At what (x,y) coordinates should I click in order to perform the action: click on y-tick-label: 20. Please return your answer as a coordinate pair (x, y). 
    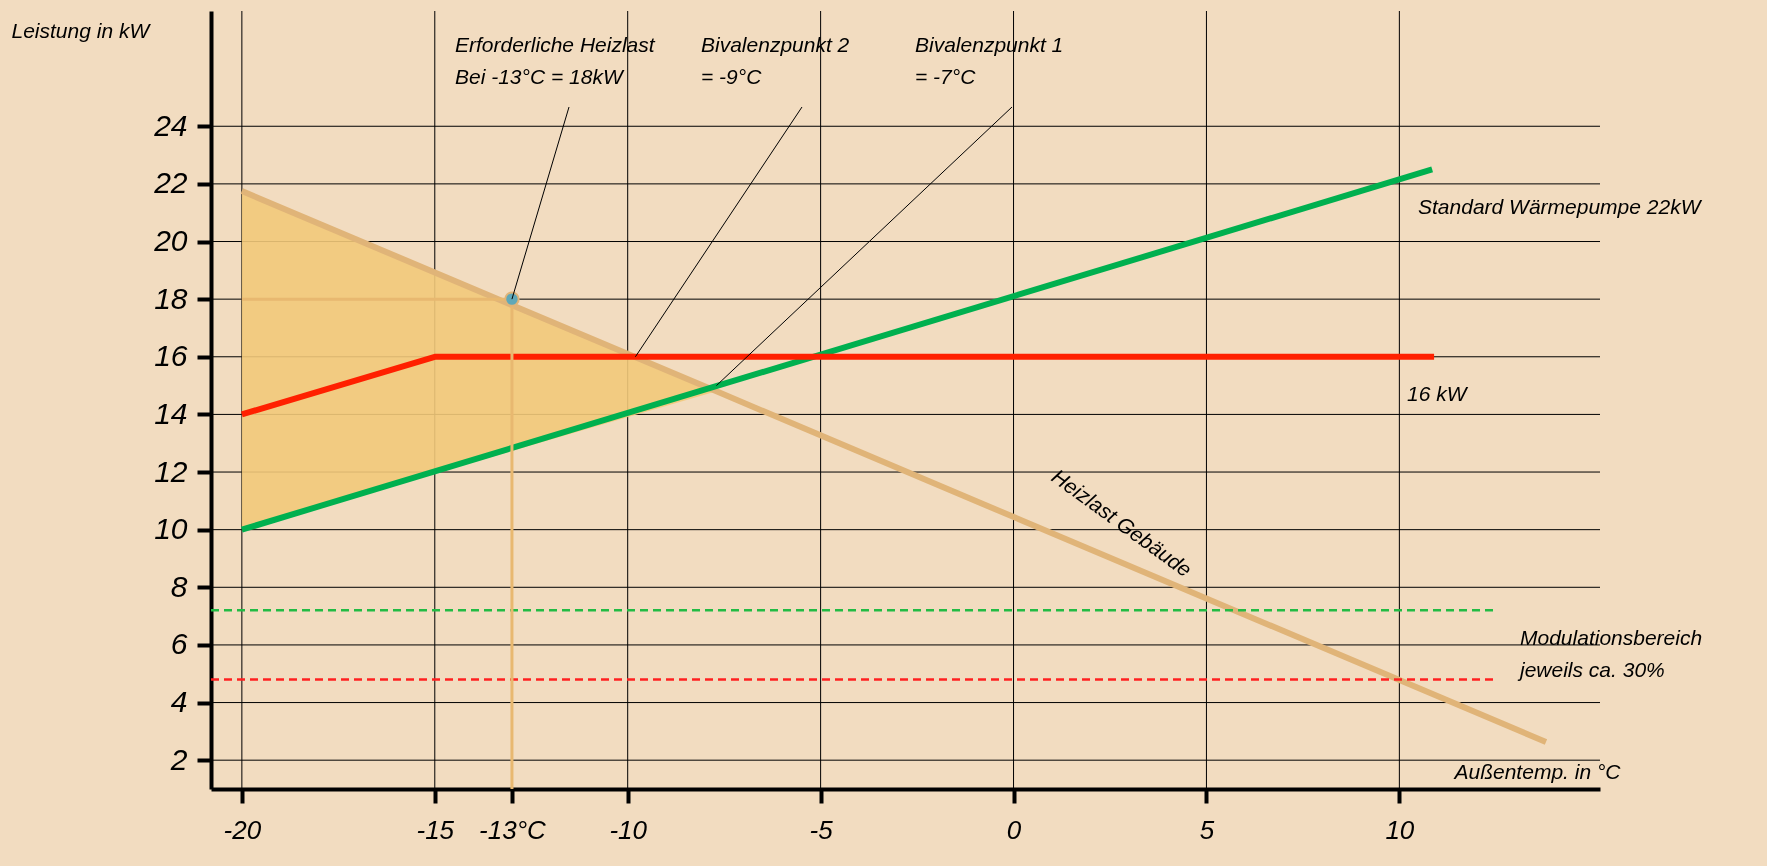
    Looking at the image, I should click on (170, 241).